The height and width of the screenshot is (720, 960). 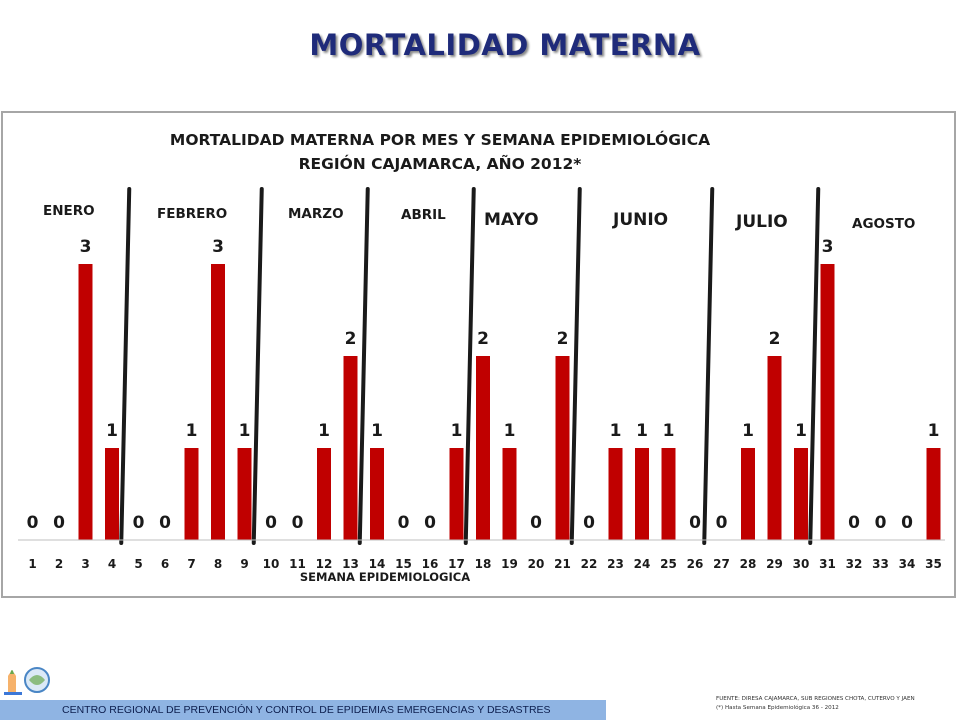 I want to click on tick-label-week-22: 22, so click(x=589, y=564).